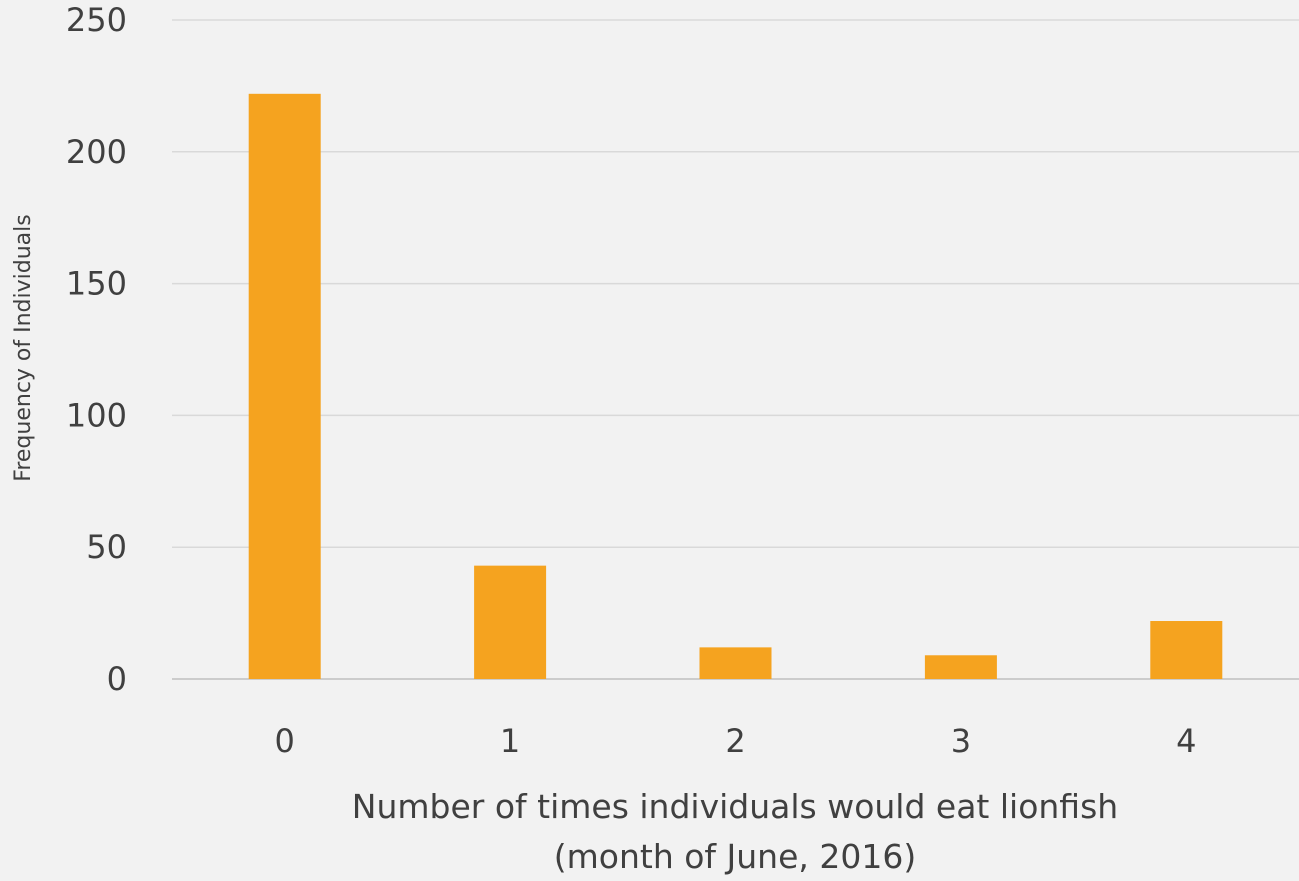 The image size is (1299, 881). What do you see at coordinates (106, 547) in the screenshot?
I see `y-tick-label: 50` at bounding box center [106, 547].